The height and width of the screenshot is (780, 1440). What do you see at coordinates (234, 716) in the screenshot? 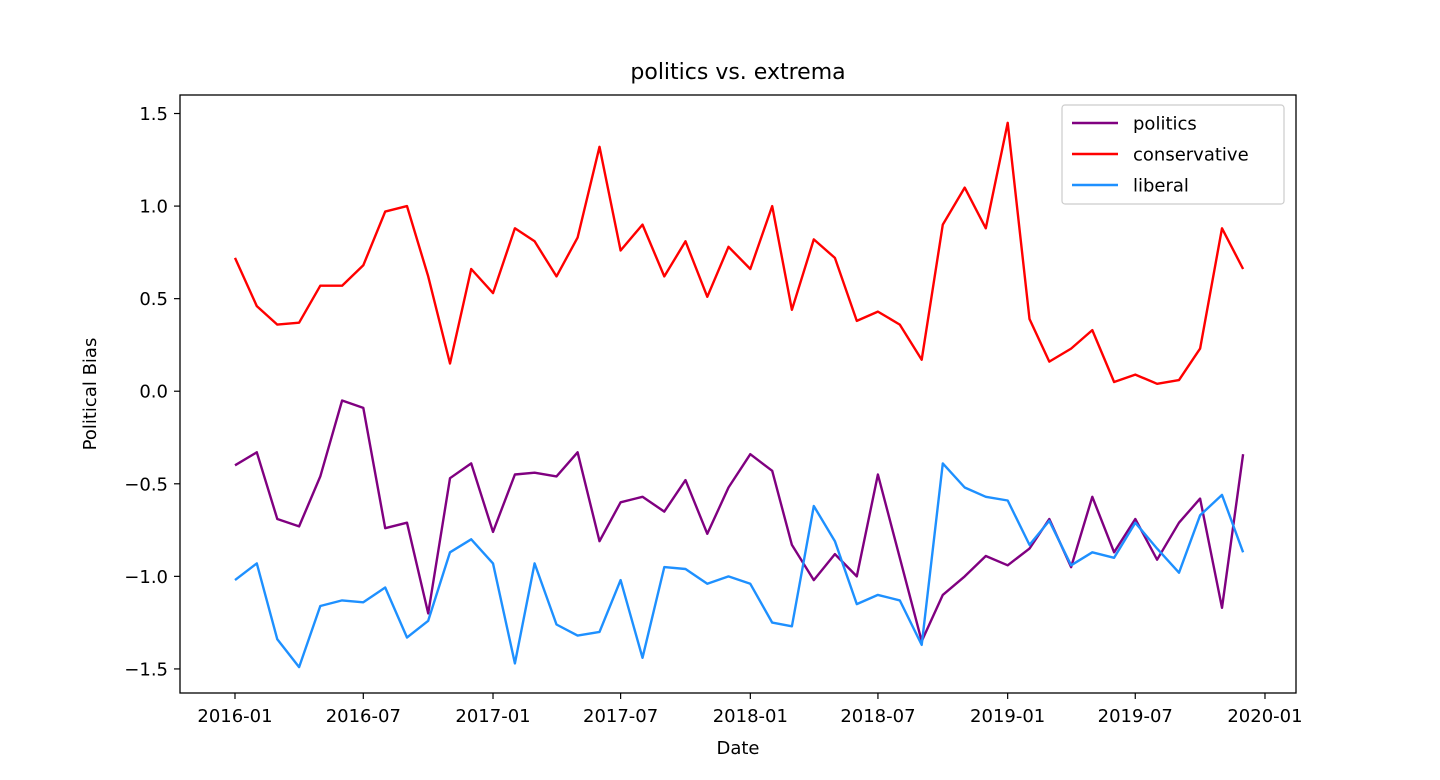
I see `x-tick-label: 2016-01` at bounding box center [234, 716].